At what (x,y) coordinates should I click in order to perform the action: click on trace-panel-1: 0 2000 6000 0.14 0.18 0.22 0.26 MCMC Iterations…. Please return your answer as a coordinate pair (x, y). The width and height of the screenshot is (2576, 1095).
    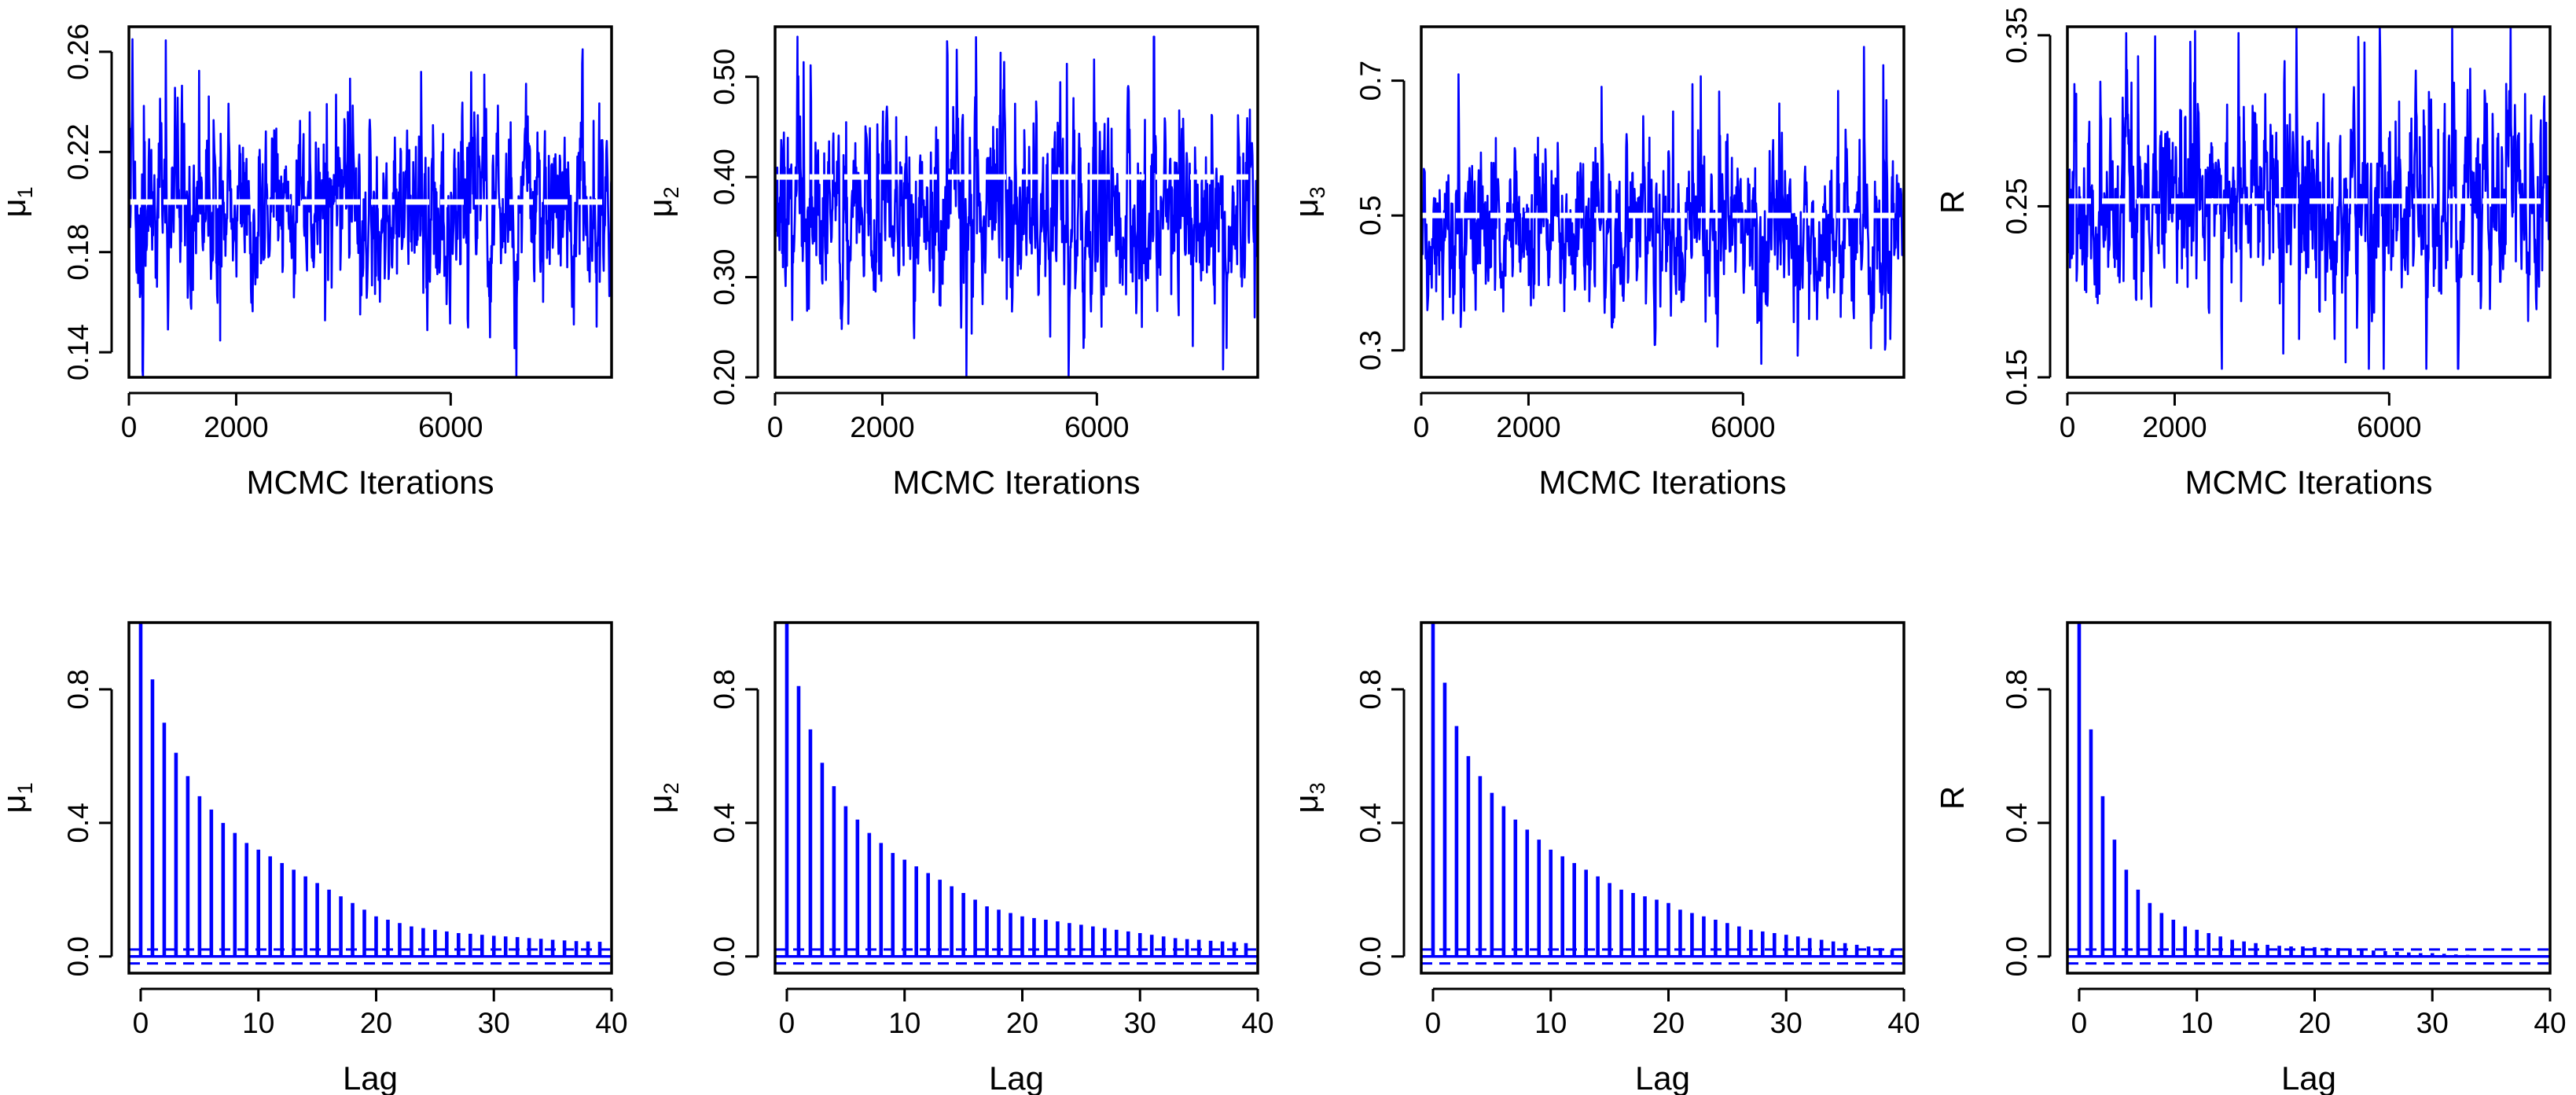
    Looking at the image, I should click on (309, 262).